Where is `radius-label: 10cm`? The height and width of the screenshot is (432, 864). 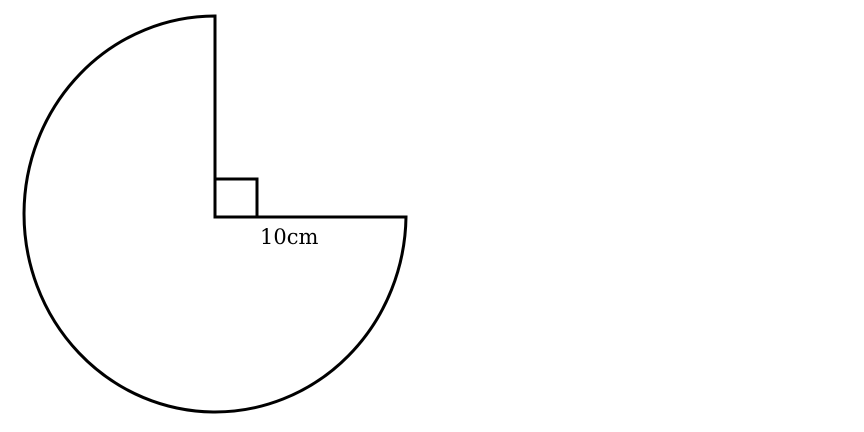
radius-label: 10cm is located at coordinates (289, 237).